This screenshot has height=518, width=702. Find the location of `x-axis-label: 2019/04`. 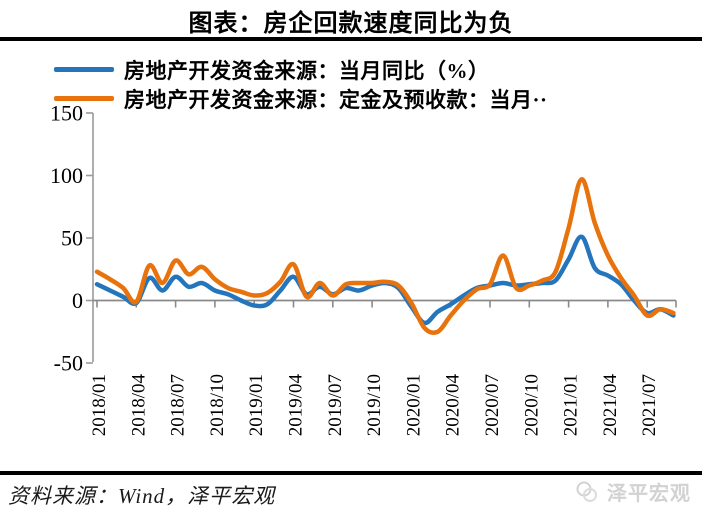

x-axis-label: 2019/04 is located at coordinates (296, 405).